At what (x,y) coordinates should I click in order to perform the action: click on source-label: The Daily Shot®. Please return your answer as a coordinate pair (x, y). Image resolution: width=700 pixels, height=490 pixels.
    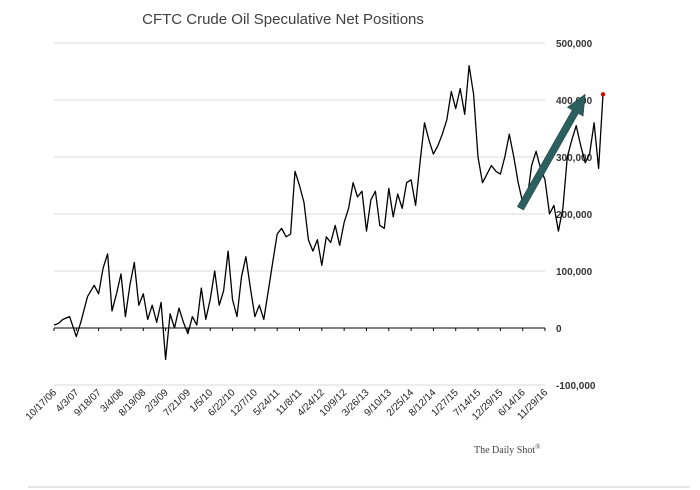
    Looking at the image, I should click on (507, 449).